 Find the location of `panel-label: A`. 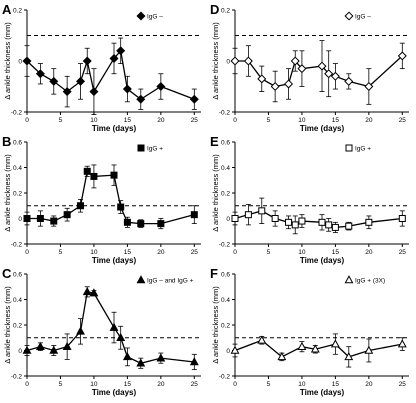

panel-label: A is located at coordinates (7, 9).